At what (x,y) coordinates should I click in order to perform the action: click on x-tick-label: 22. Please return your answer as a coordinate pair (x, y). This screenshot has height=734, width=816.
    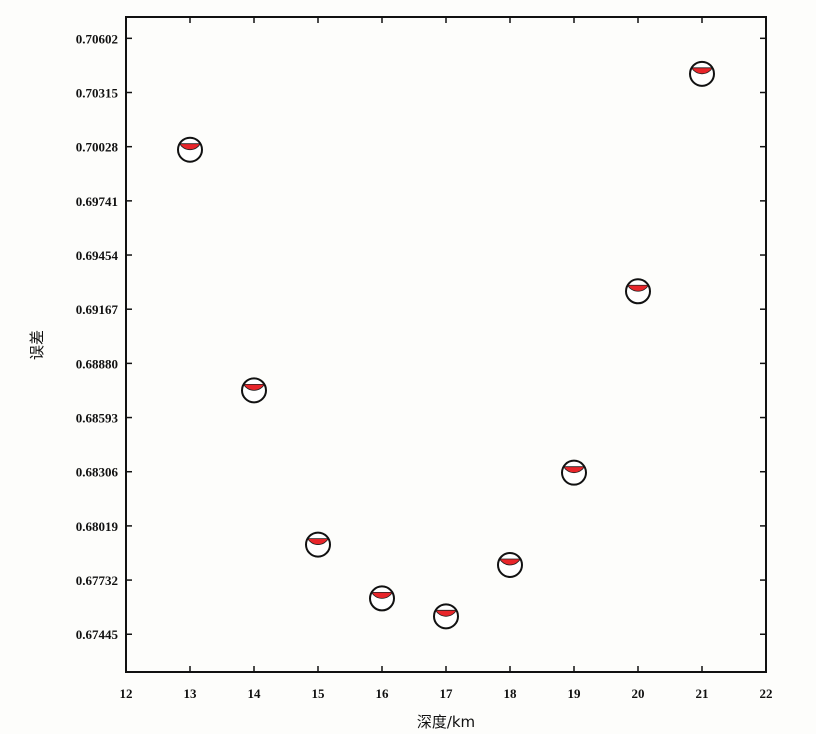
    Looking at the image, I should click on (766, 693).